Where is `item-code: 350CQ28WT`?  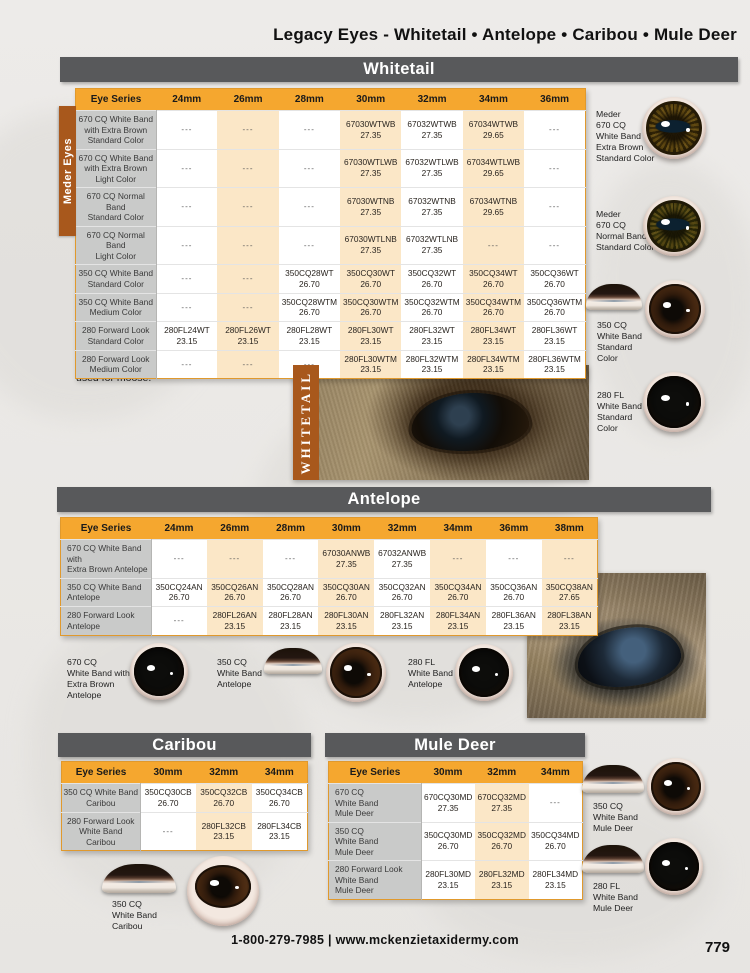
item-code: 350CQ28WT is located at coordinates (309, 273).